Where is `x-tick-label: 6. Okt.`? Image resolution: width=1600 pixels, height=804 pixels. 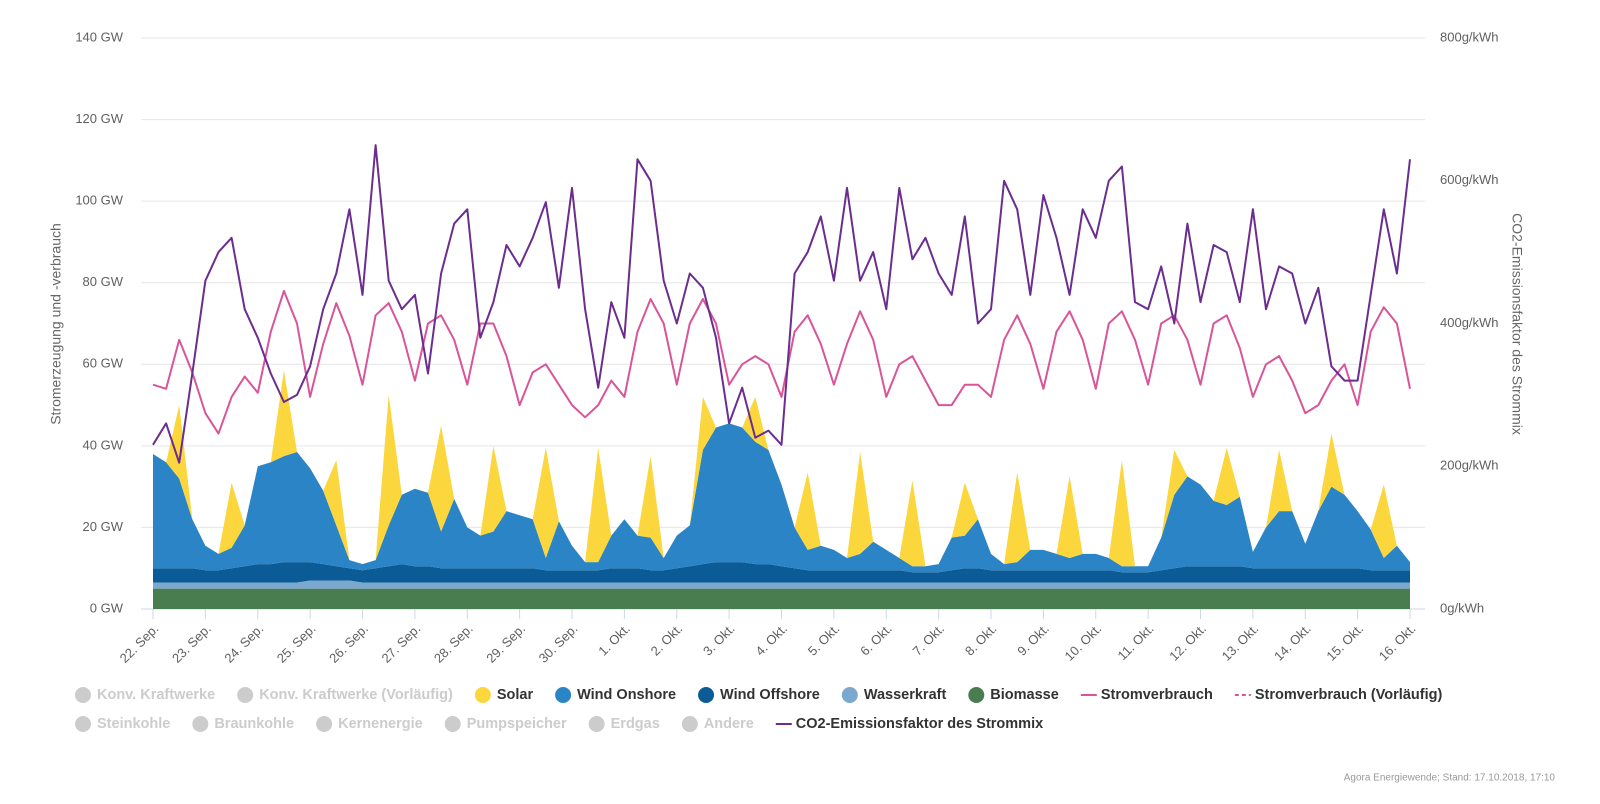 x-tick-label: 6. Okt. is located at coordinates (876, 640).